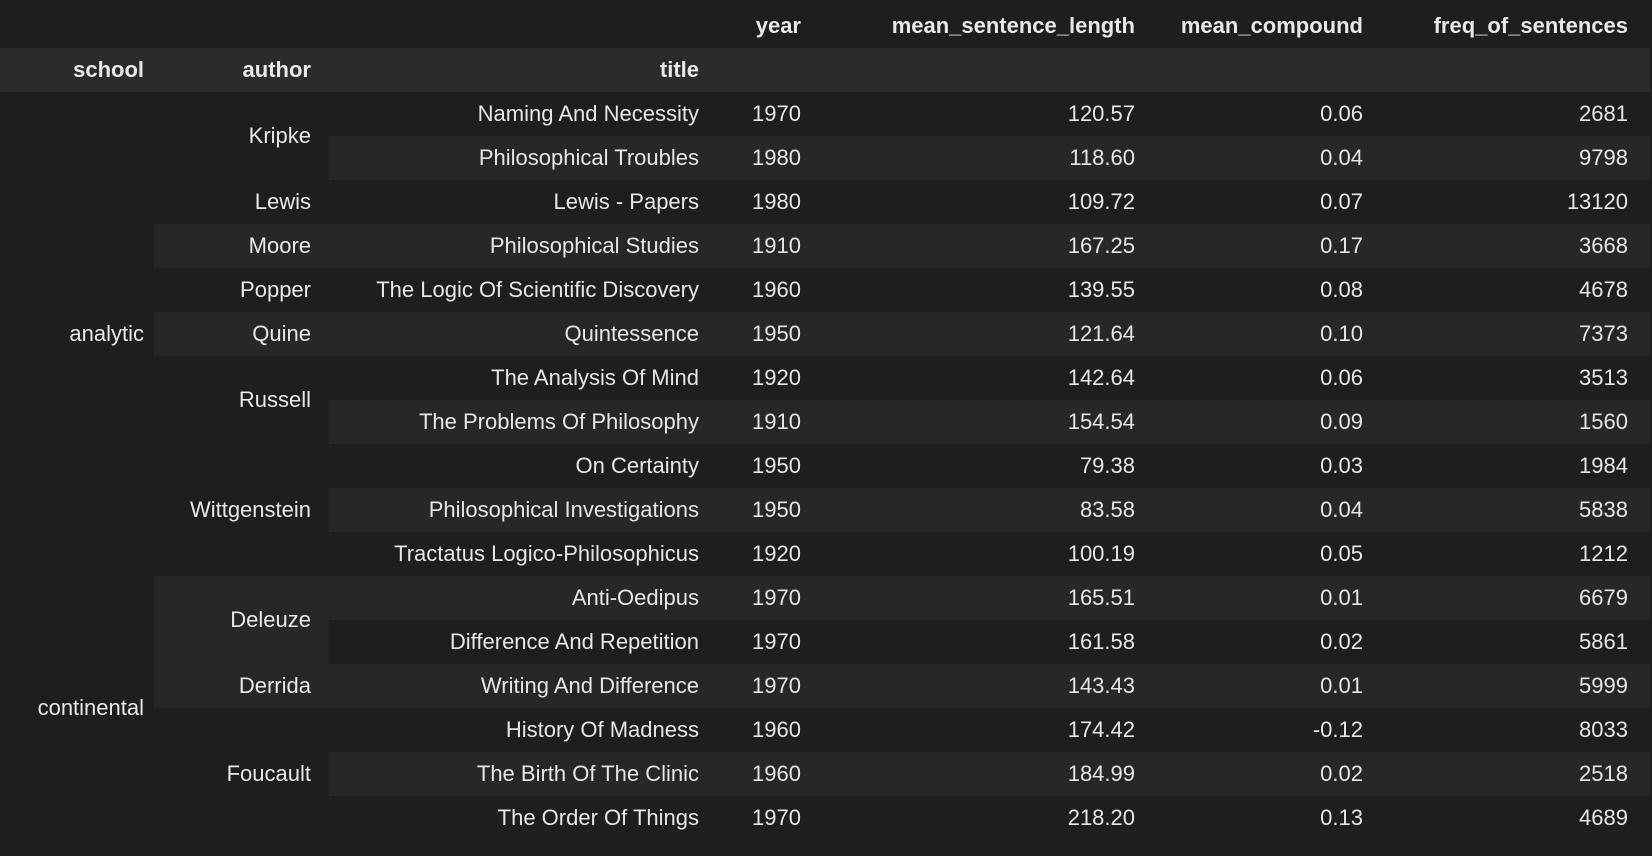  What do you see at coordinates (984, 26) in the screenshot?
I see `column-header-mean-sentence-length: mean_sentence_length` at bounding box center [984, 26].